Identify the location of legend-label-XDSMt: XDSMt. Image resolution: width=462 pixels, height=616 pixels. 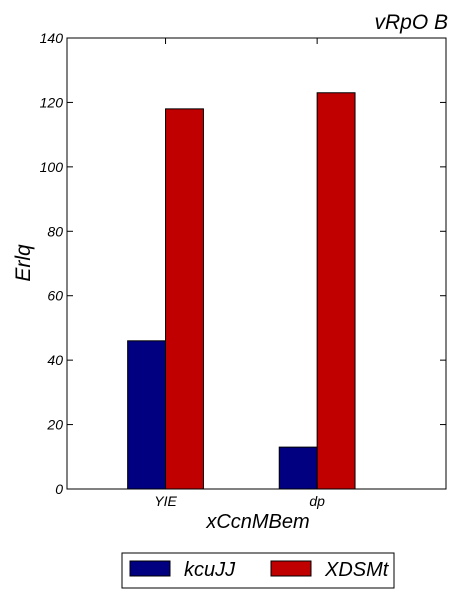
(357, 570).